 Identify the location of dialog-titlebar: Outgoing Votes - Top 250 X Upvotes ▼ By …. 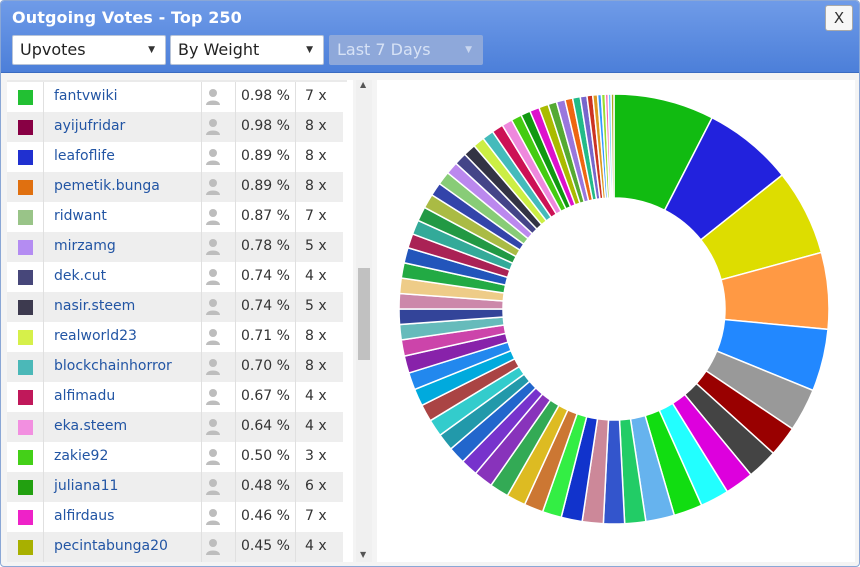
(430, 37).